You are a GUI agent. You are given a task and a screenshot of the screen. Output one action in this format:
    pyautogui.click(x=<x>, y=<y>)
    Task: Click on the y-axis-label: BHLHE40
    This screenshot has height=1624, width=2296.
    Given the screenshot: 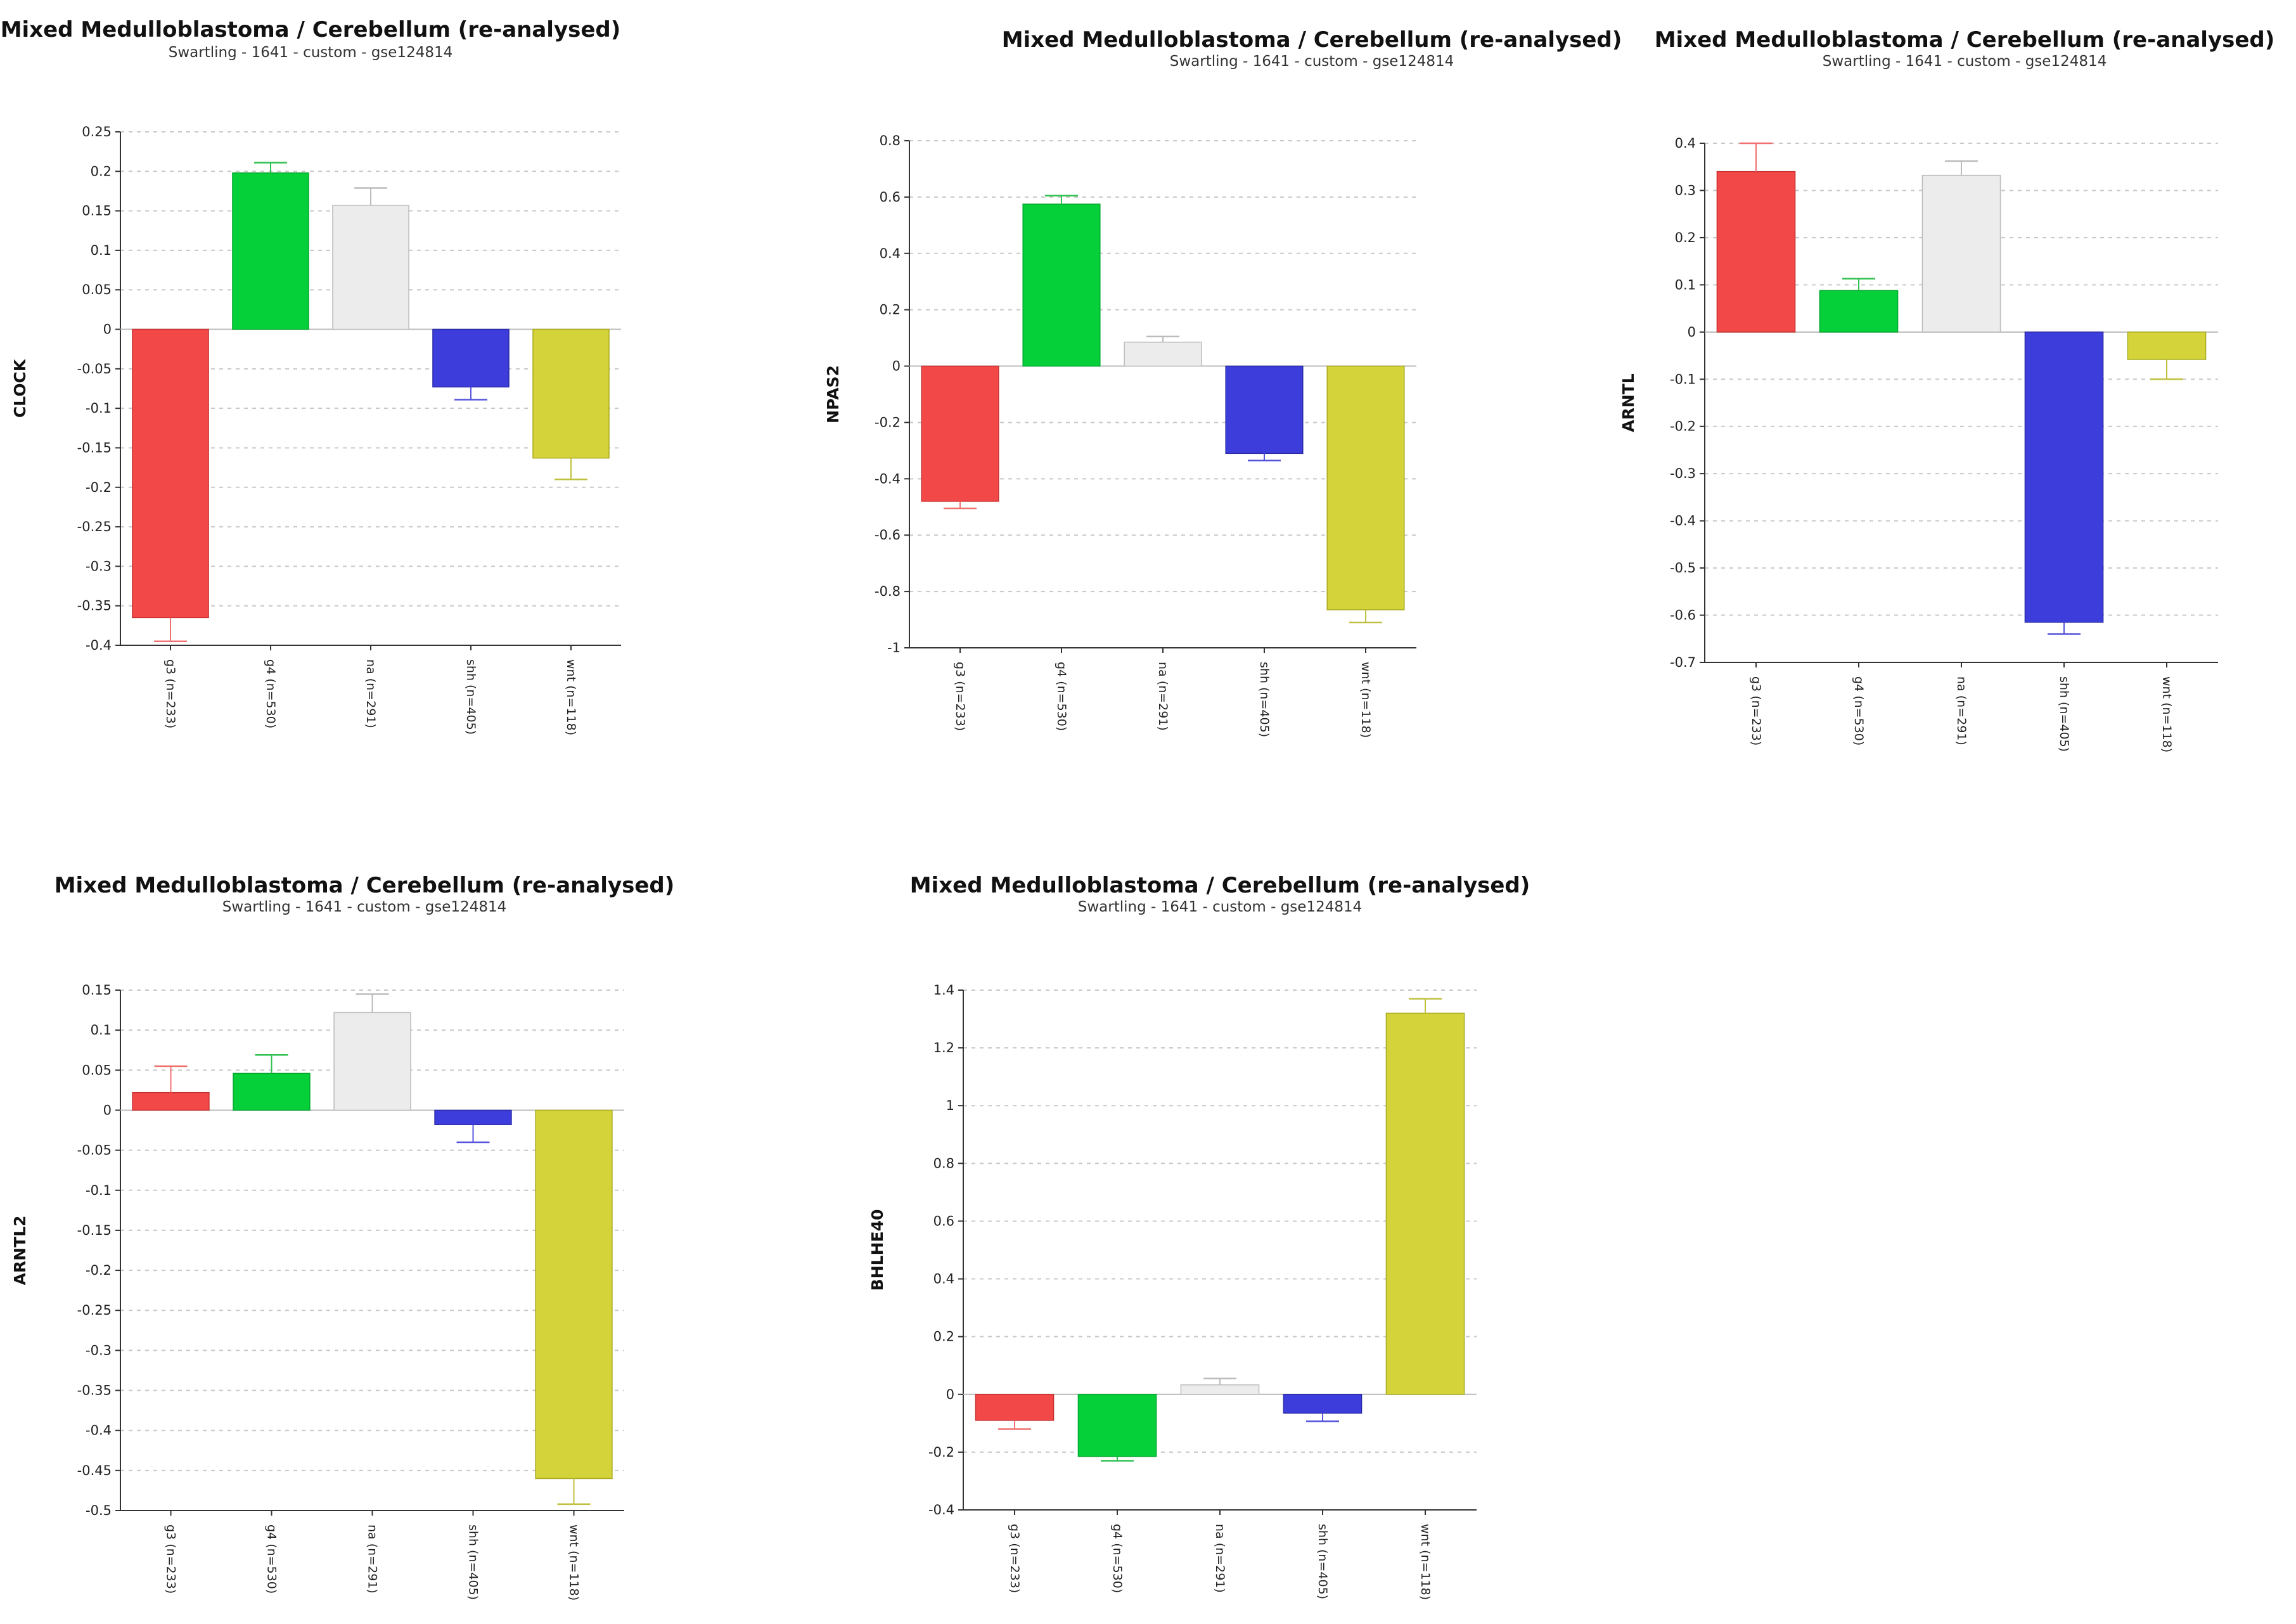 What is the action you would take?
    pyautogui.click(x=877, y=1250)
    